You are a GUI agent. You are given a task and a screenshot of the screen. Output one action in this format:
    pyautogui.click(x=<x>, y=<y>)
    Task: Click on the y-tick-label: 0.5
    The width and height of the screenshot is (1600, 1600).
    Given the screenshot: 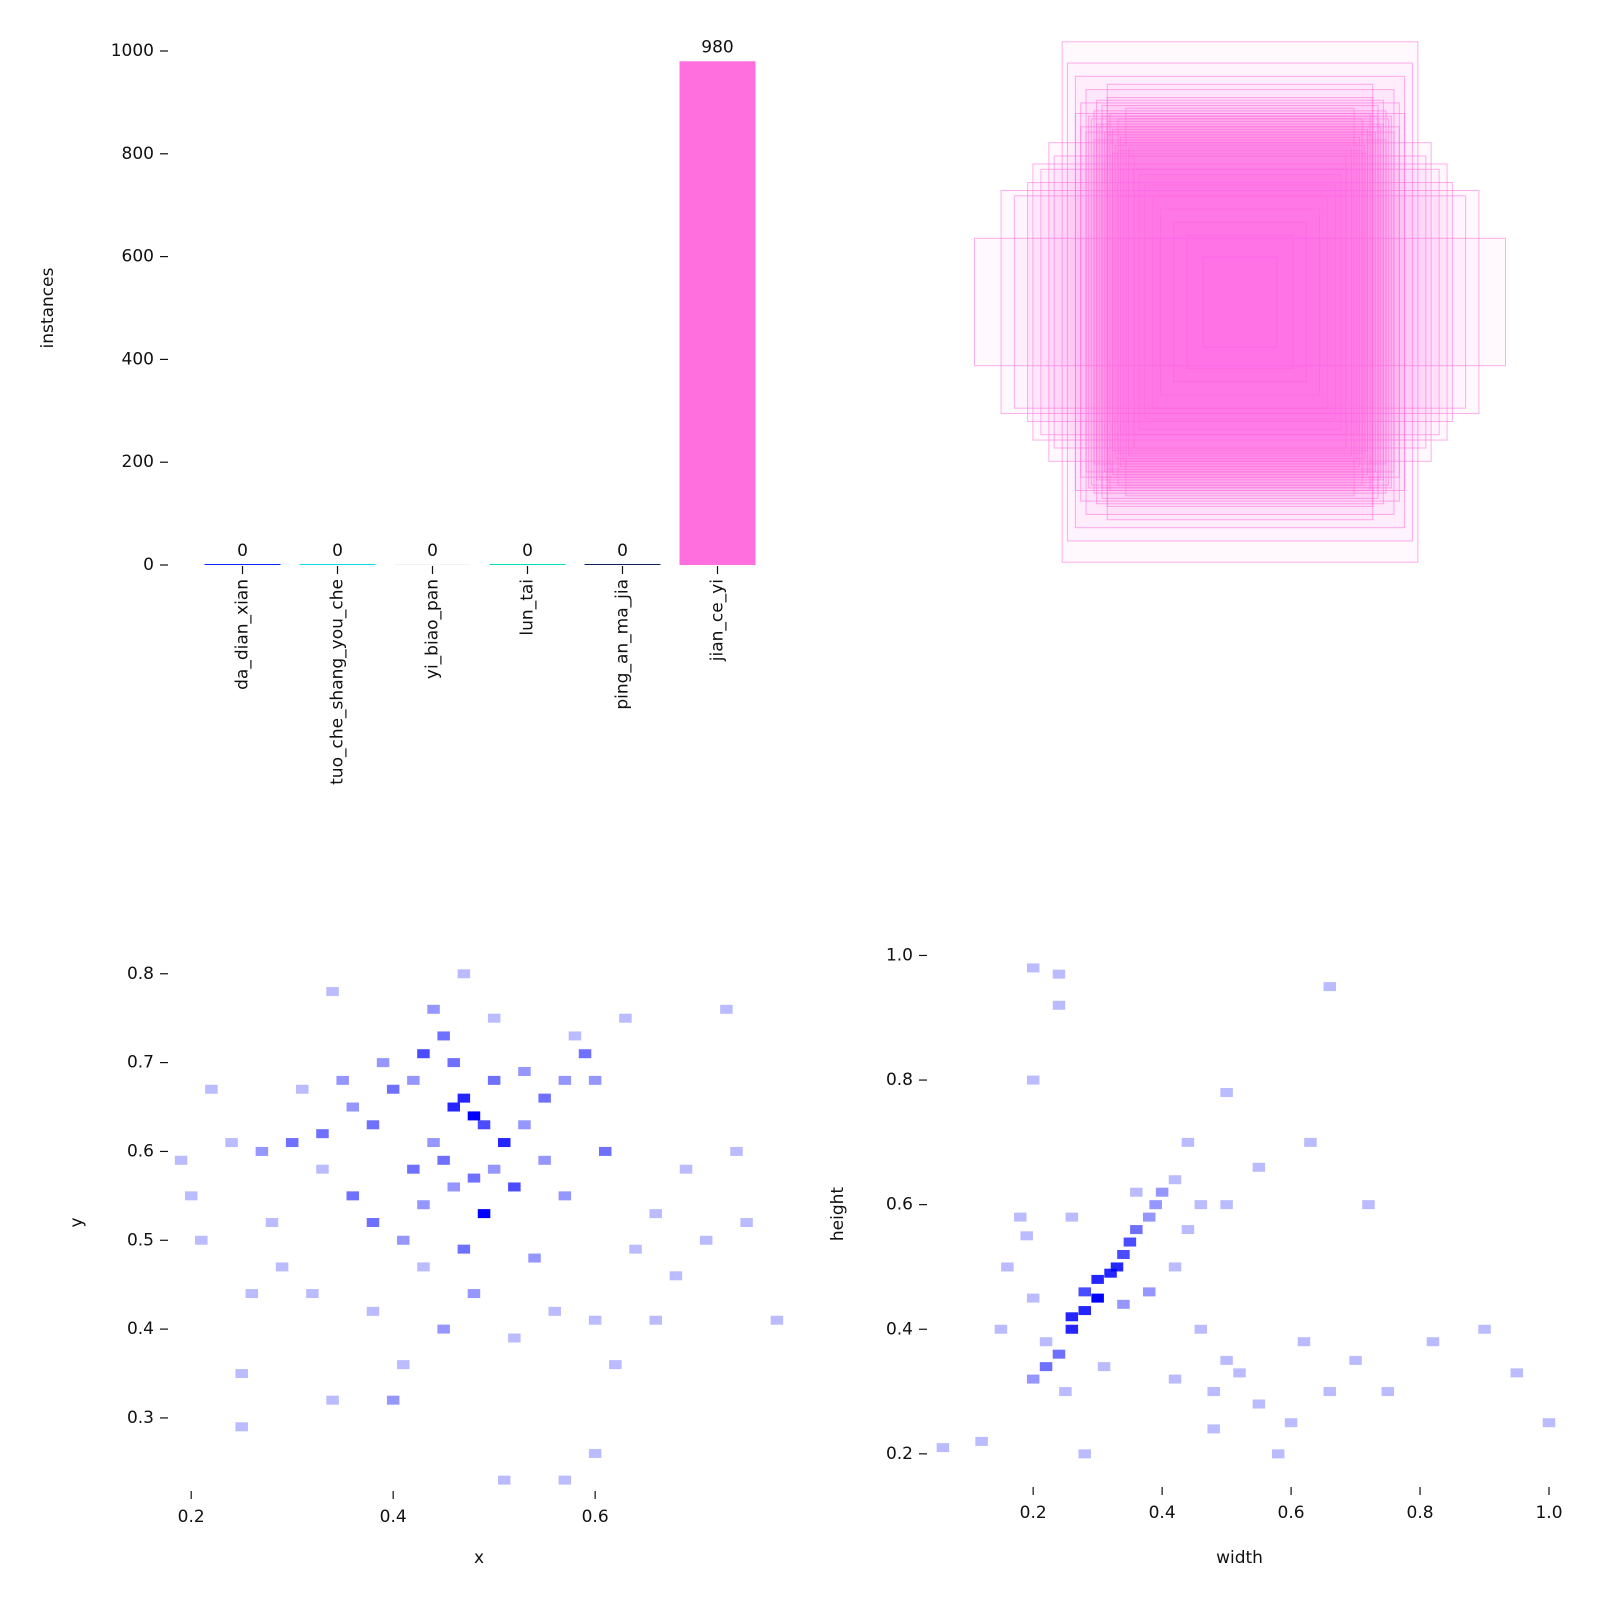 What is the action you would take?
    pyautogui.click(x=140, y=1240)
    